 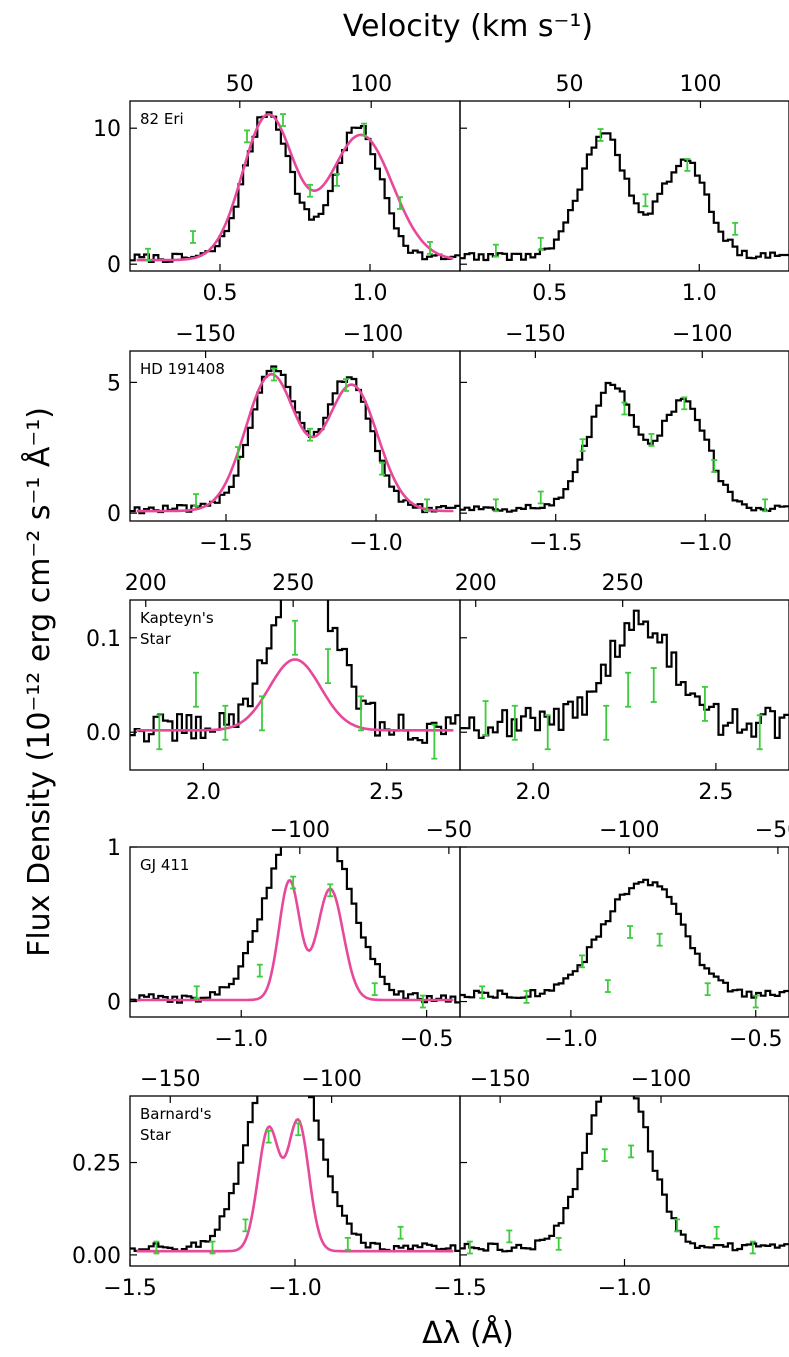 What do you see at coordinates (96, 1164) in the screenshot?
I see `y-tick-label: 0.25` at bounding box center [96, 1164].